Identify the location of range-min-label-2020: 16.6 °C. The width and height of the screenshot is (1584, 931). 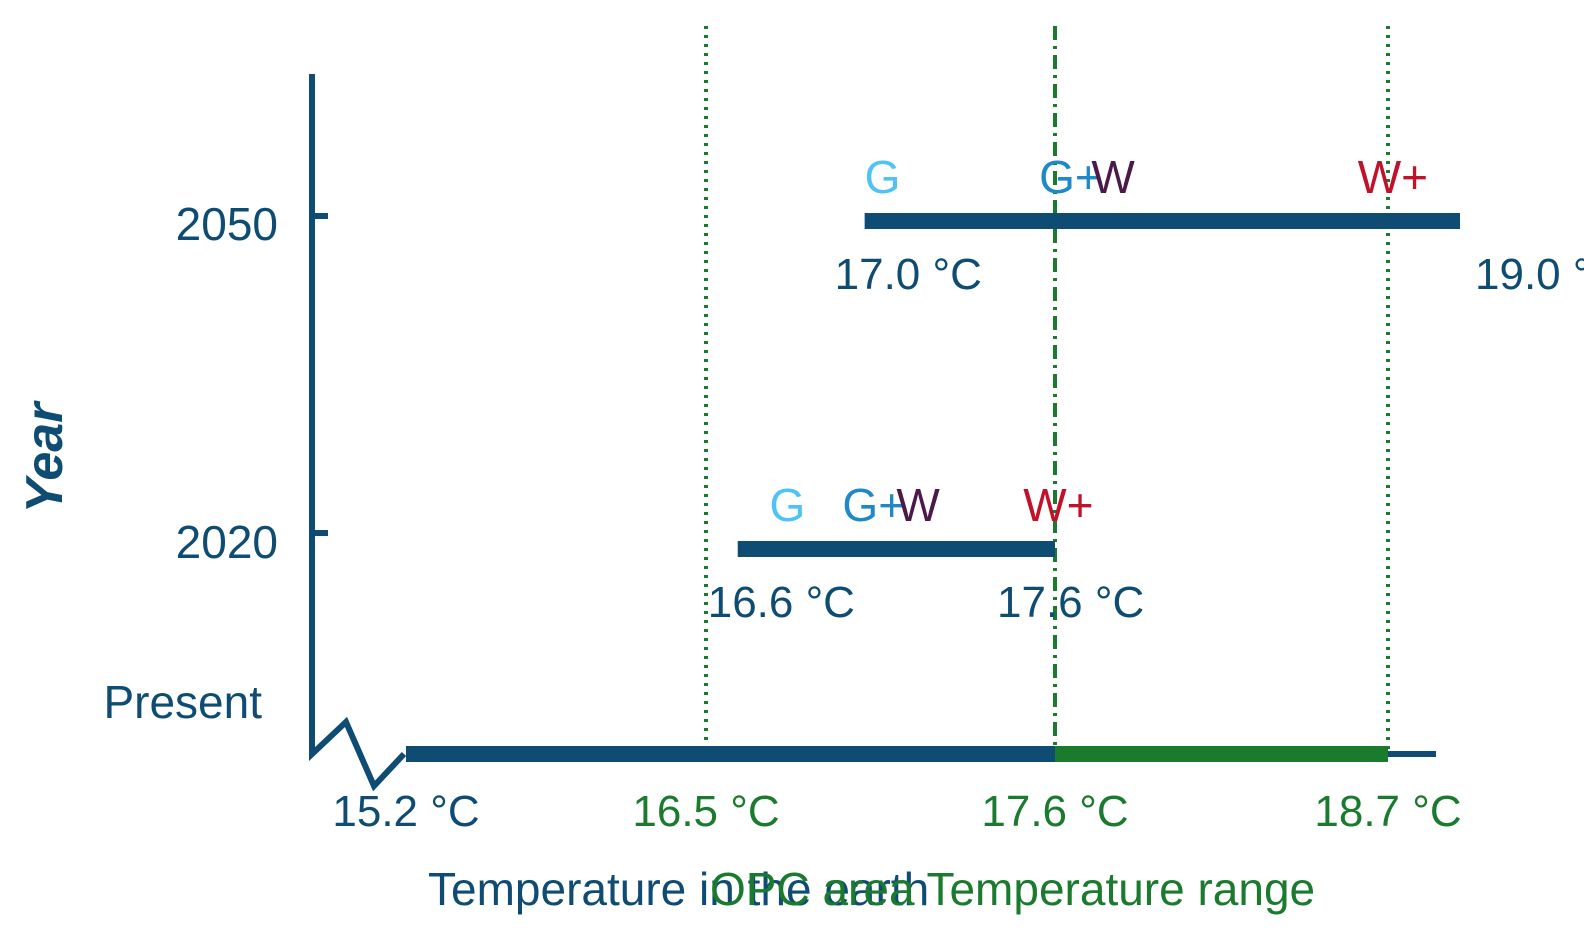
(781, 602).